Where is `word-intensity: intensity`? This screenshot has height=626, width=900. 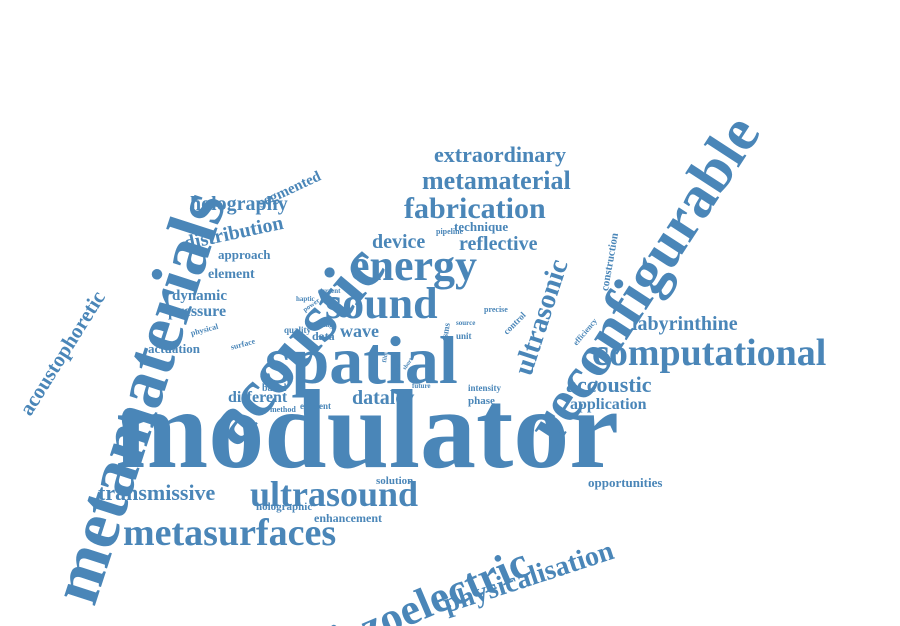 word-intensity: intensity is located at coordinates (485, 388).